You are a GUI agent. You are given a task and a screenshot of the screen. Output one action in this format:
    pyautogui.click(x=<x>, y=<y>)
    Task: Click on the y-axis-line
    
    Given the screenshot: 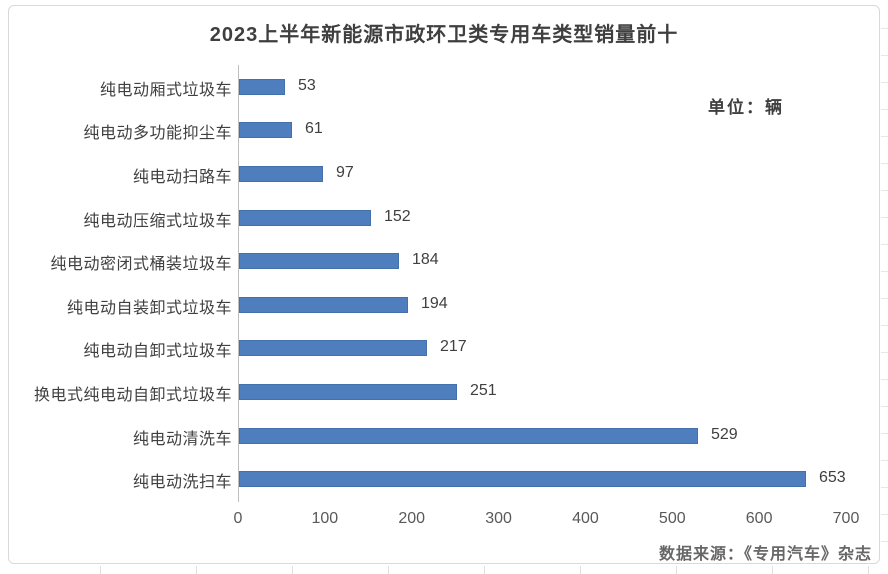 What is the action you would take?
    pyautogui.click(x=238, y=283)
    